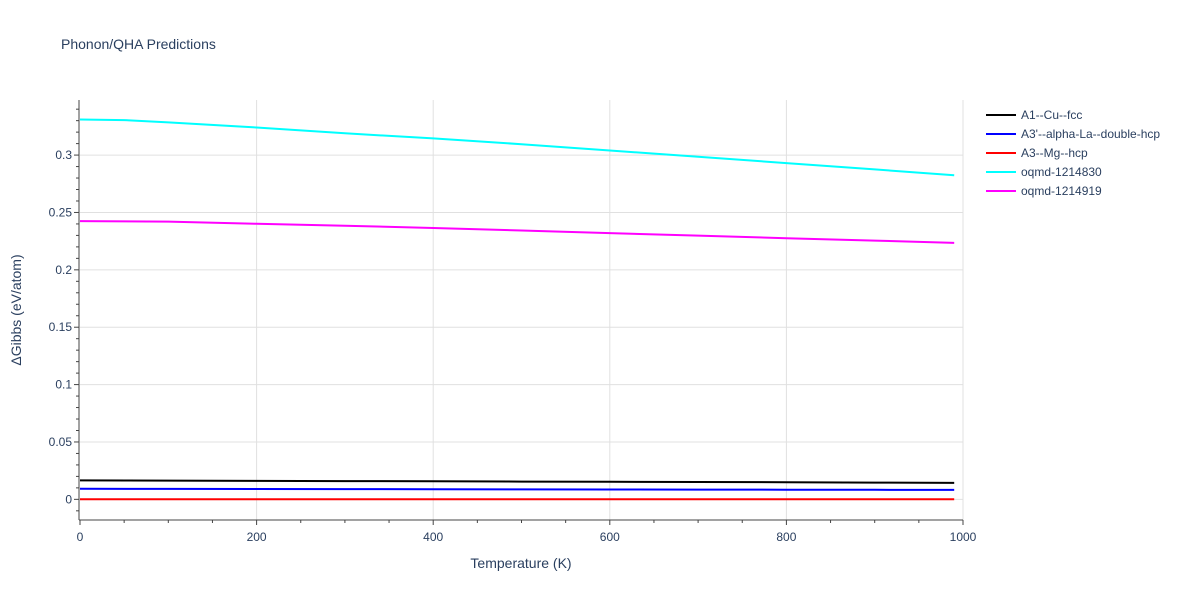 This screenshot has height=600, width=1200. Describe the element at coordinates (63, 385) in the screenshot. I see `y-tick-label: 0.1` at that location.